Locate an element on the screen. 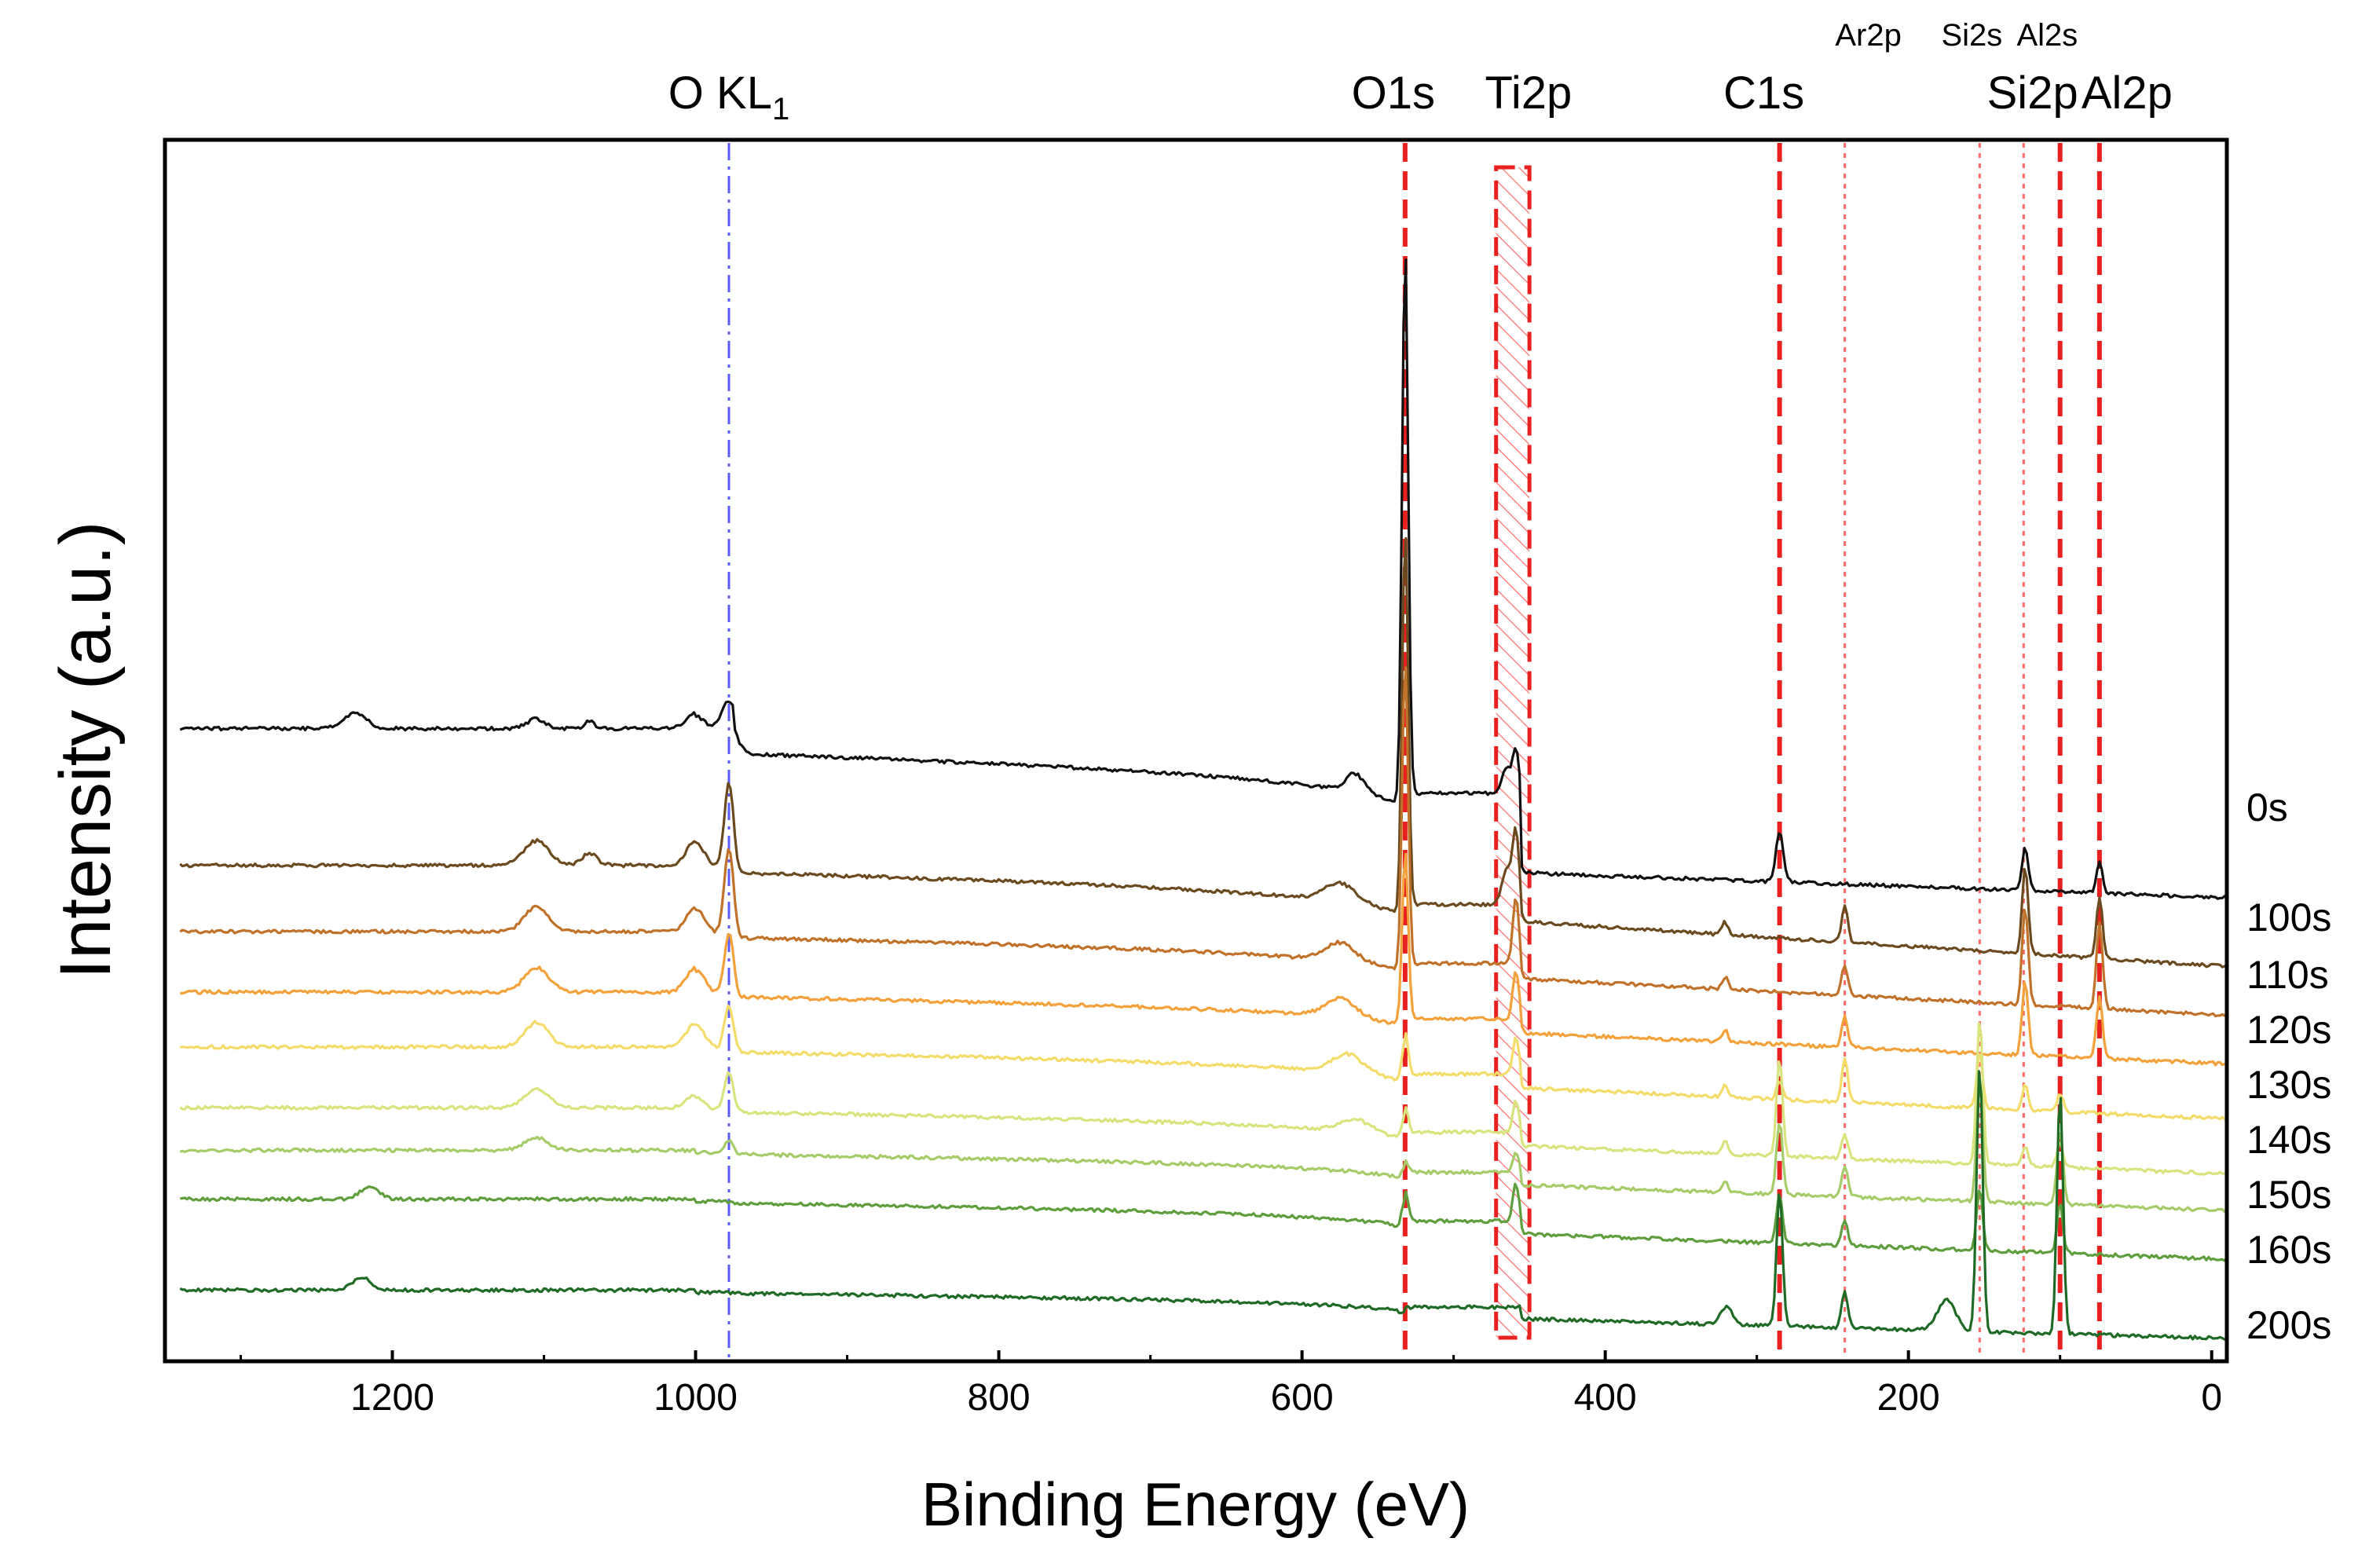  series-label-150s: 150s is located at coordinates (2288, 1195).